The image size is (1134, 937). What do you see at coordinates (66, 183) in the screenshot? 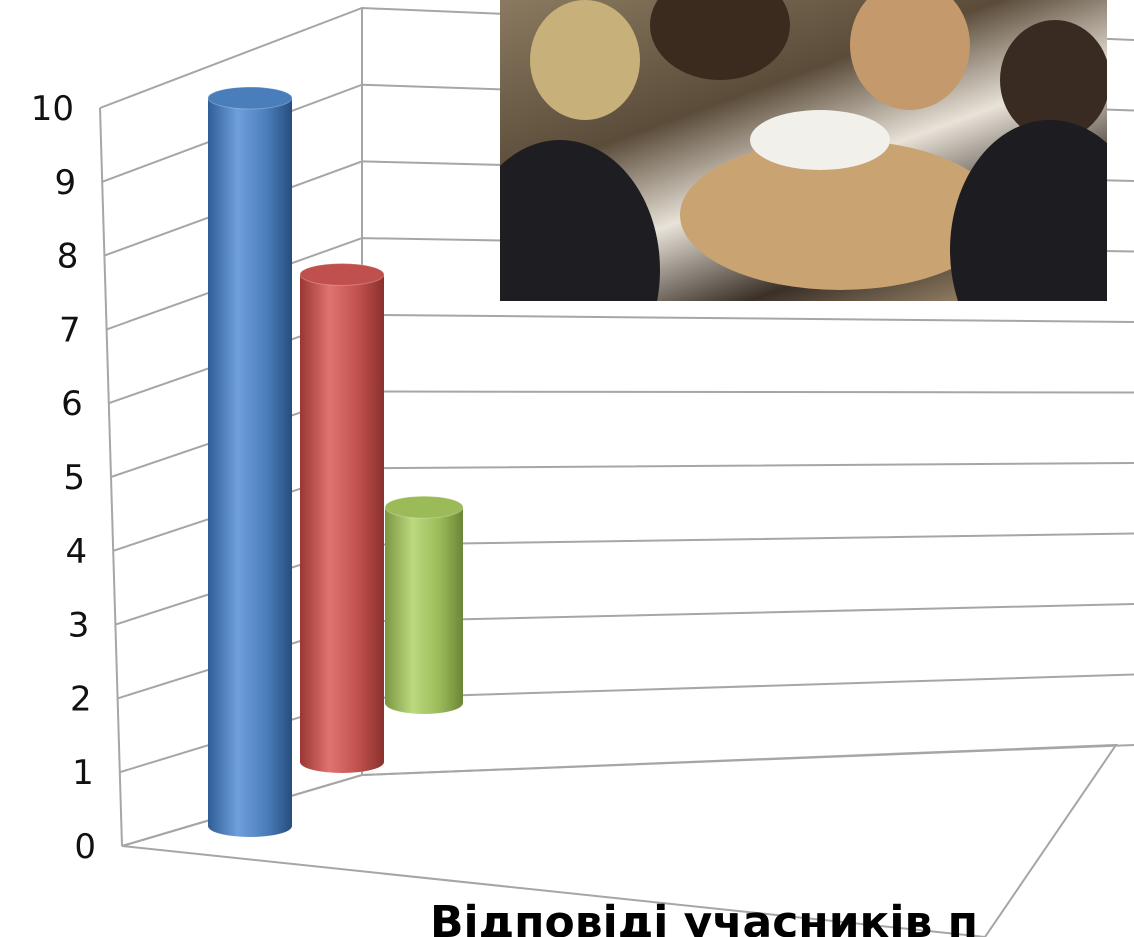
I see `y-tick-label: 9` at bounding box center [66, 183].